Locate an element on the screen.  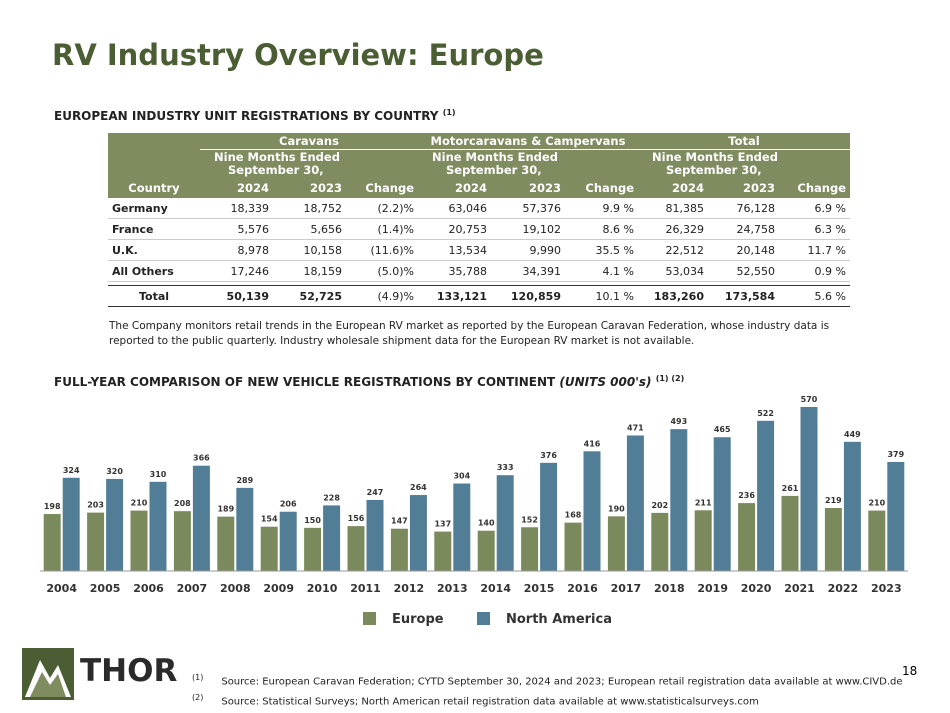
cell: 26,329 is located at coordinates (673, 229).